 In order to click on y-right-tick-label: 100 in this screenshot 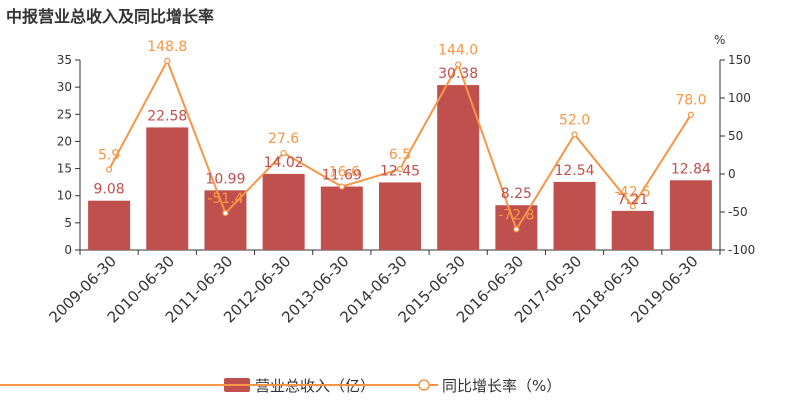, I will do `click(739, 98)`.